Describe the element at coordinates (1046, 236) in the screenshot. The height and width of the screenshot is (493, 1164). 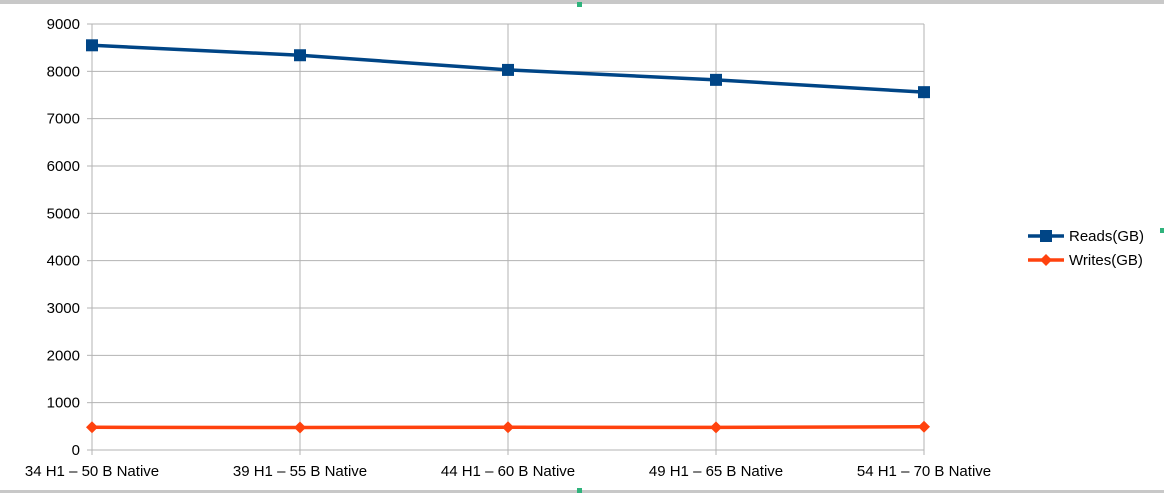
I see `legend-marker-reads-gb` at that location.